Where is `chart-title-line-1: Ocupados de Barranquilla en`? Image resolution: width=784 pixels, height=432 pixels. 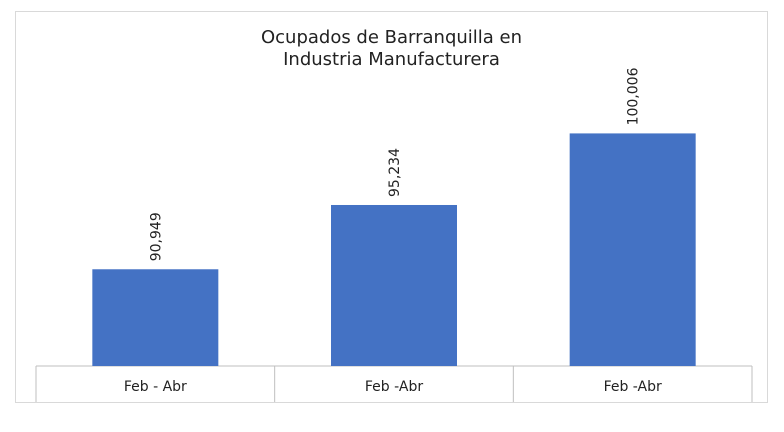
chart-title-line-1: Ocupados de Barranquilla en is located at coordinates (391, 37).